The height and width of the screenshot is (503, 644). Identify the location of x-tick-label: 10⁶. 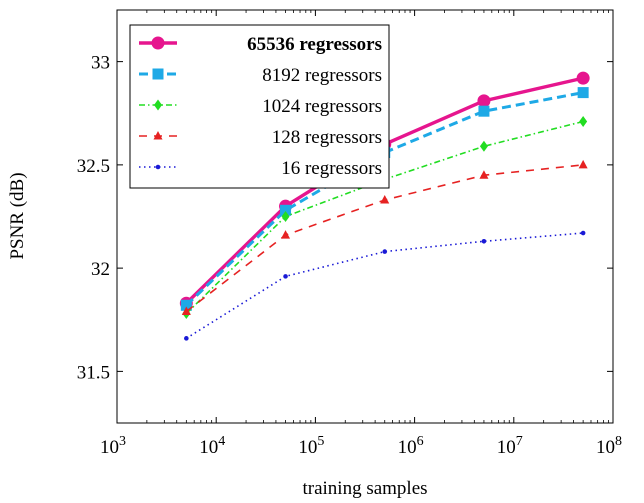
(411, 446).